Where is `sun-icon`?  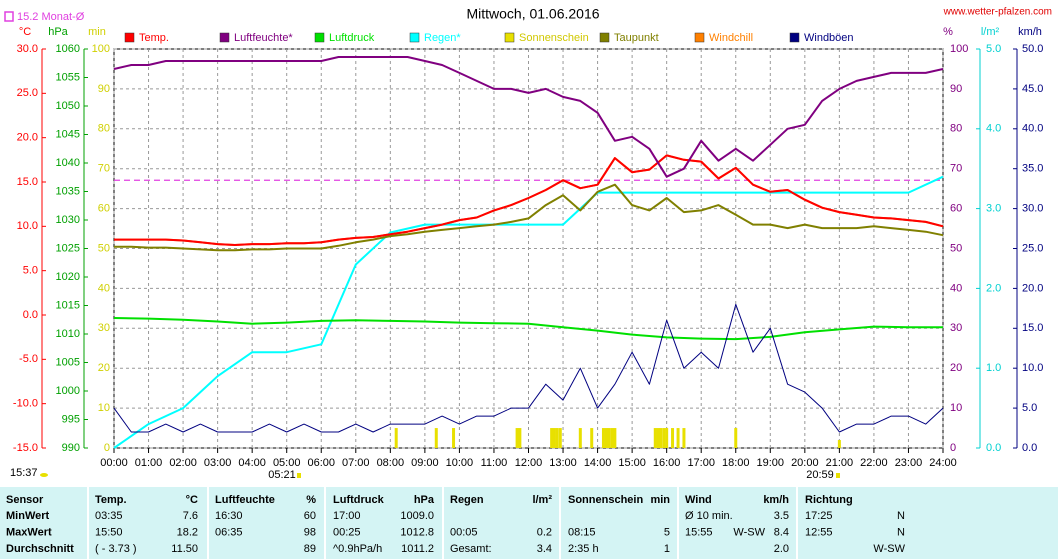
sun-icon is located at coordinates (44, 475).